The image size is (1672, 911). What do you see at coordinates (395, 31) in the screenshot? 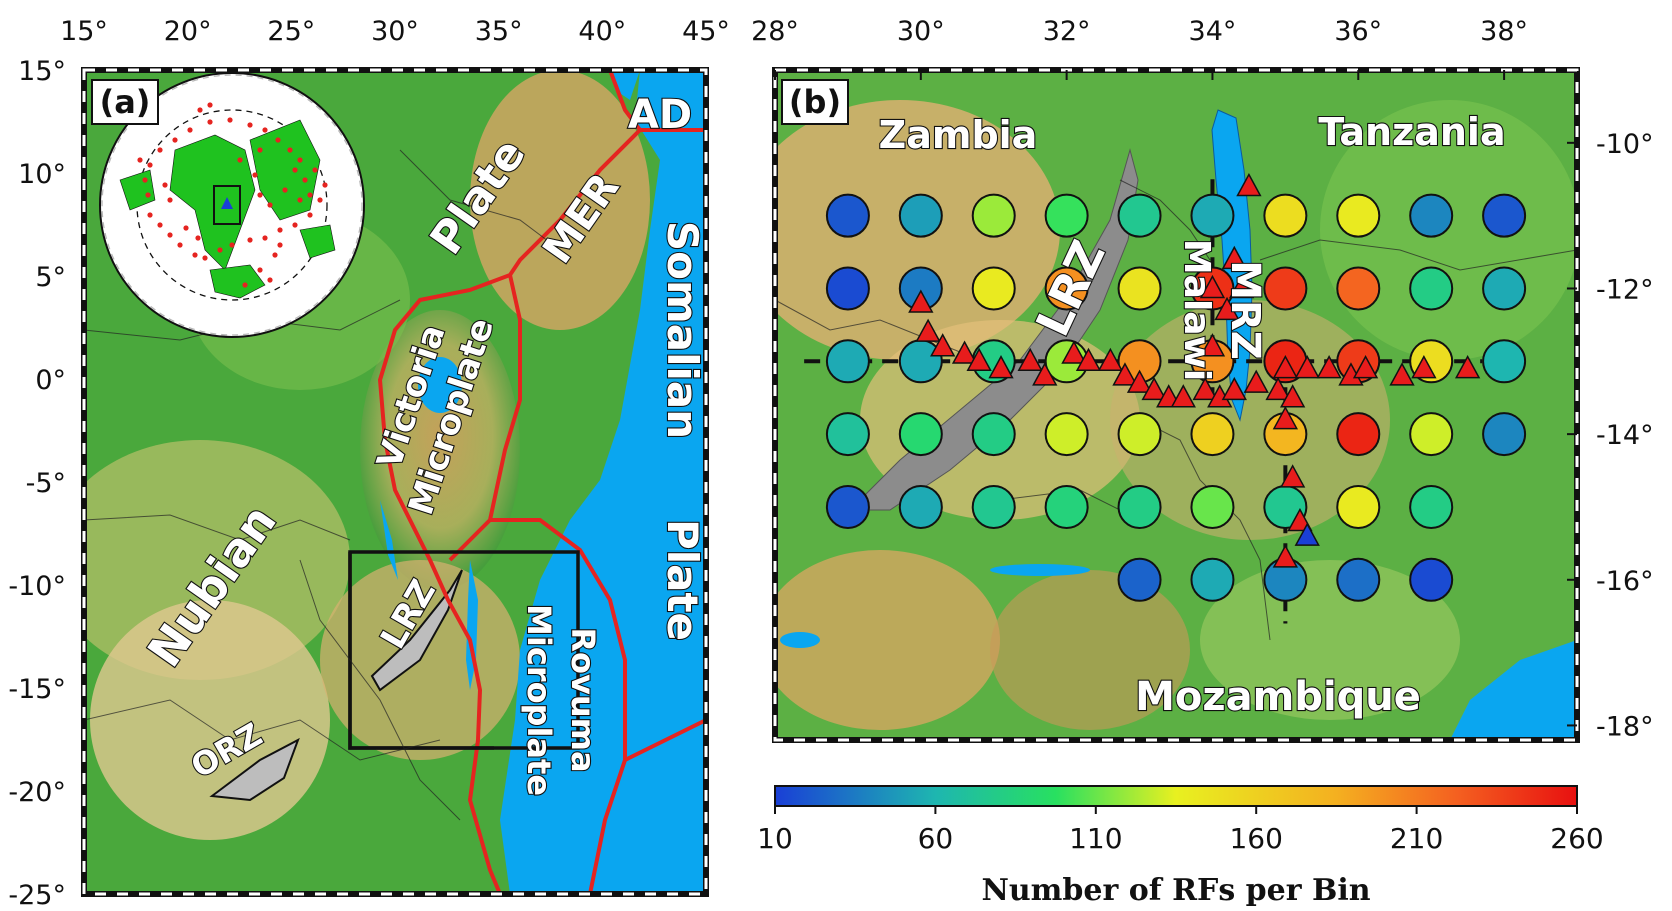
I see `panel-a-x-tick: 30°` at bounding box center [395, 31].